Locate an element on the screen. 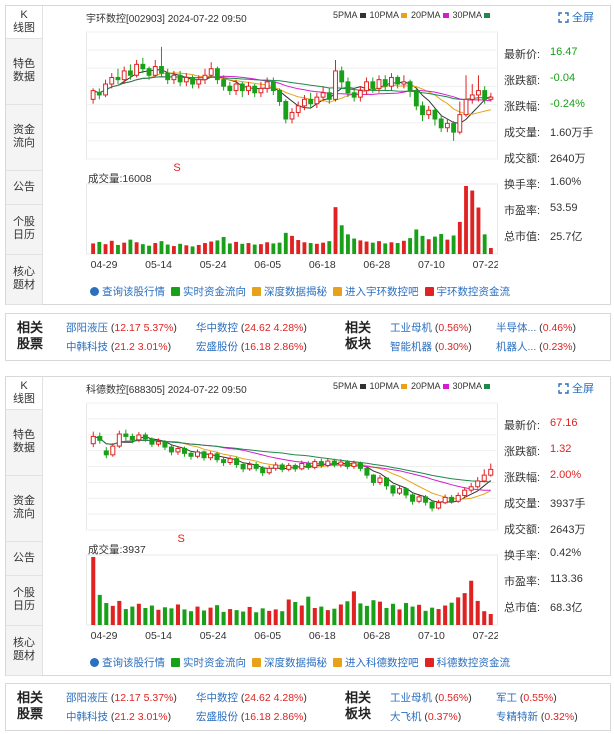 The height and width of the screenshot is (734, 614). quick-link: 宇环数控资金流 is located at coordinates (467, 291).